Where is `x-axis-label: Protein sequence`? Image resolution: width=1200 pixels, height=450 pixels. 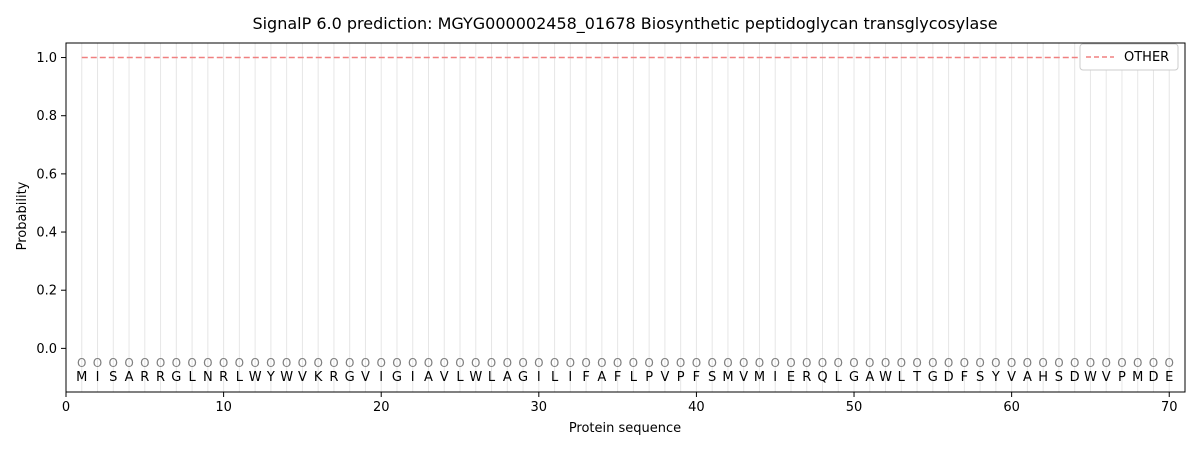
x-axis-label: Protein sequence is located at coordinates (625, 428).